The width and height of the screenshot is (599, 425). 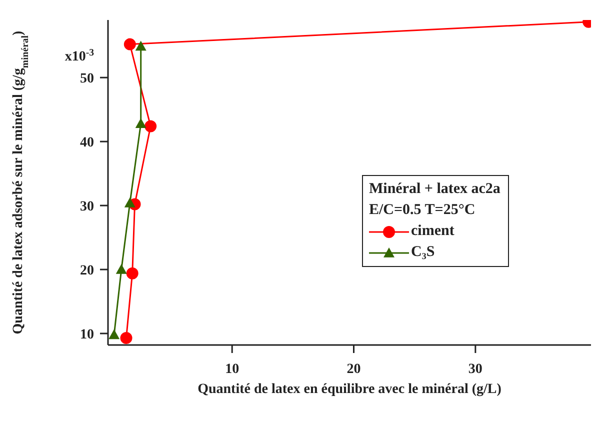 What do you see at coordinates (353, 369) in the screenshot?
I see `x-tick-label: 20` at bounding box center [353, 369].